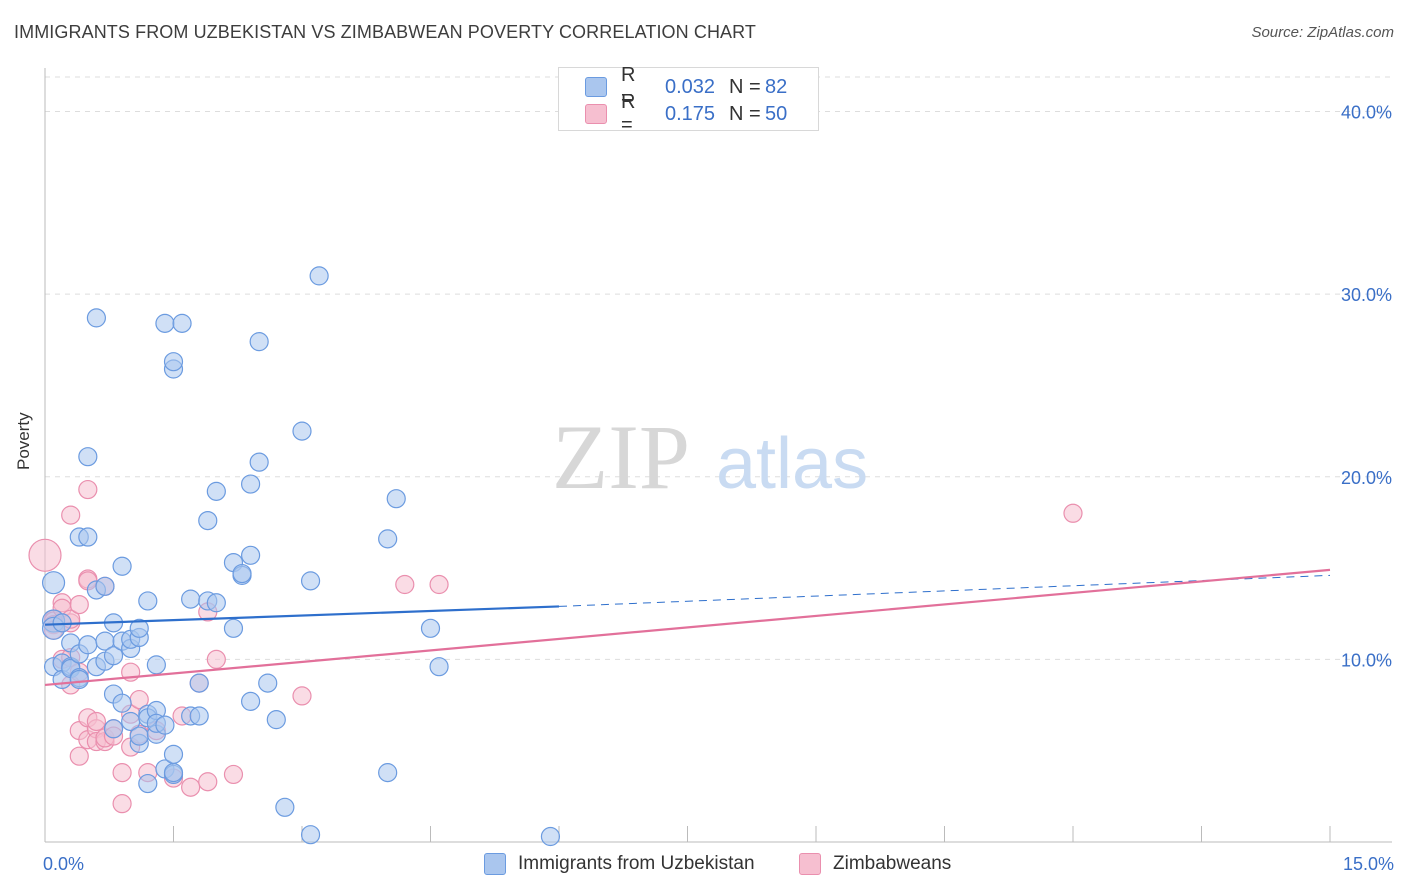 This screenshot has height=892, width=1406. What do you see at coordinates (776, 86) in the screenshot?
I see `legend-n-value: 82` at bounding box center [776, 86].